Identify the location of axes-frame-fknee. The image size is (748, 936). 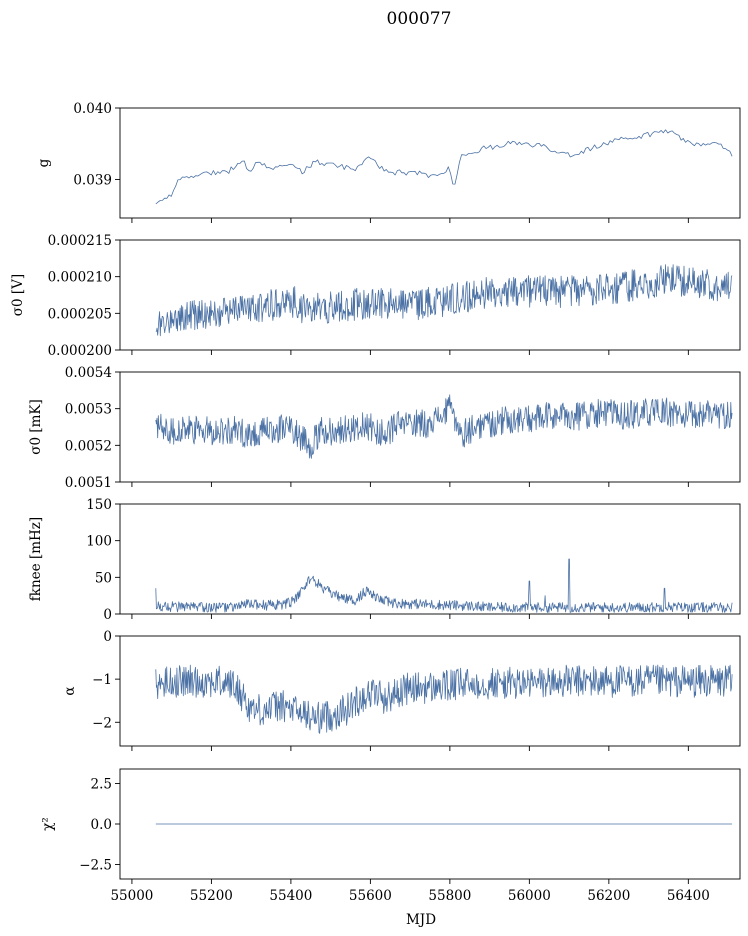
(430, 559).